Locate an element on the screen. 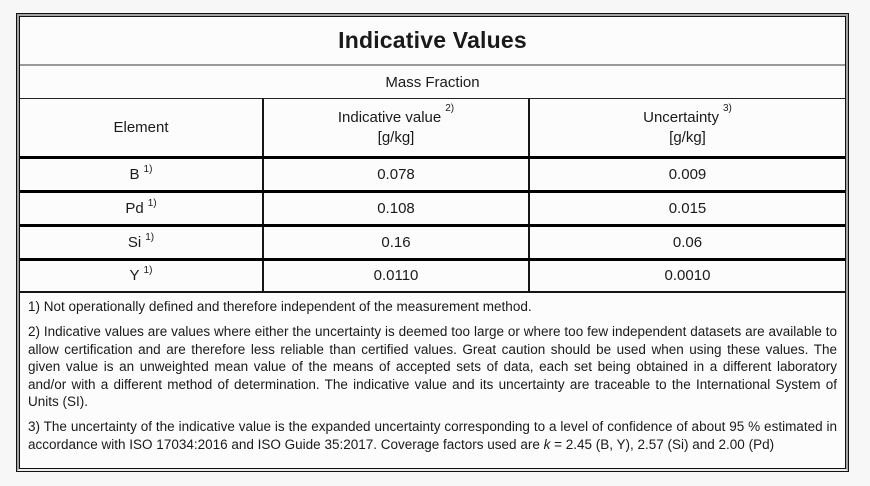 Image resolution: width=870 pixels, height=486 pixels. indicative-value-cell: 0.078 is located at coordinates (397, 174).